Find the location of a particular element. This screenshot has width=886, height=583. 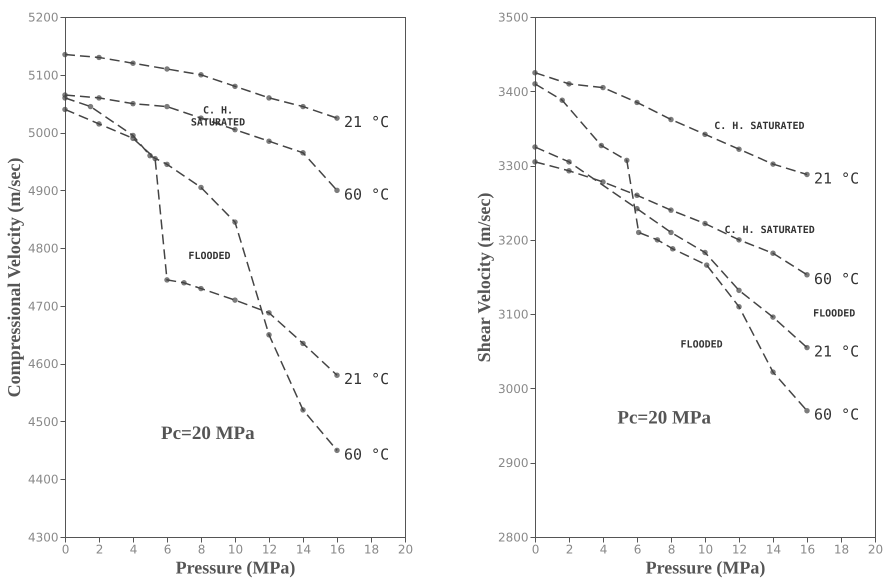

y-tick-label: 3000 is located at coordinates (513, 389).